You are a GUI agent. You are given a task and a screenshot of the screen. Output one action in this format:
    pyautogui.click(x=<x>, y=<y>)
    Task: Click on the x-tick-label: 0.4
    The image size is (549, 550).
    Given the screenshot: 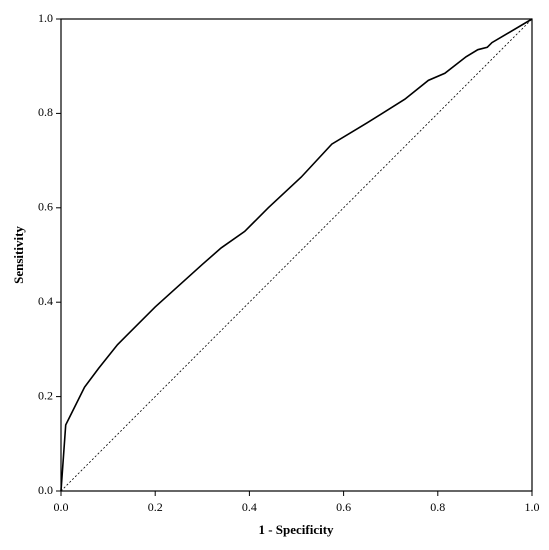 What is the action you would take?
    pyautogui.click(x=249, y=507)
    